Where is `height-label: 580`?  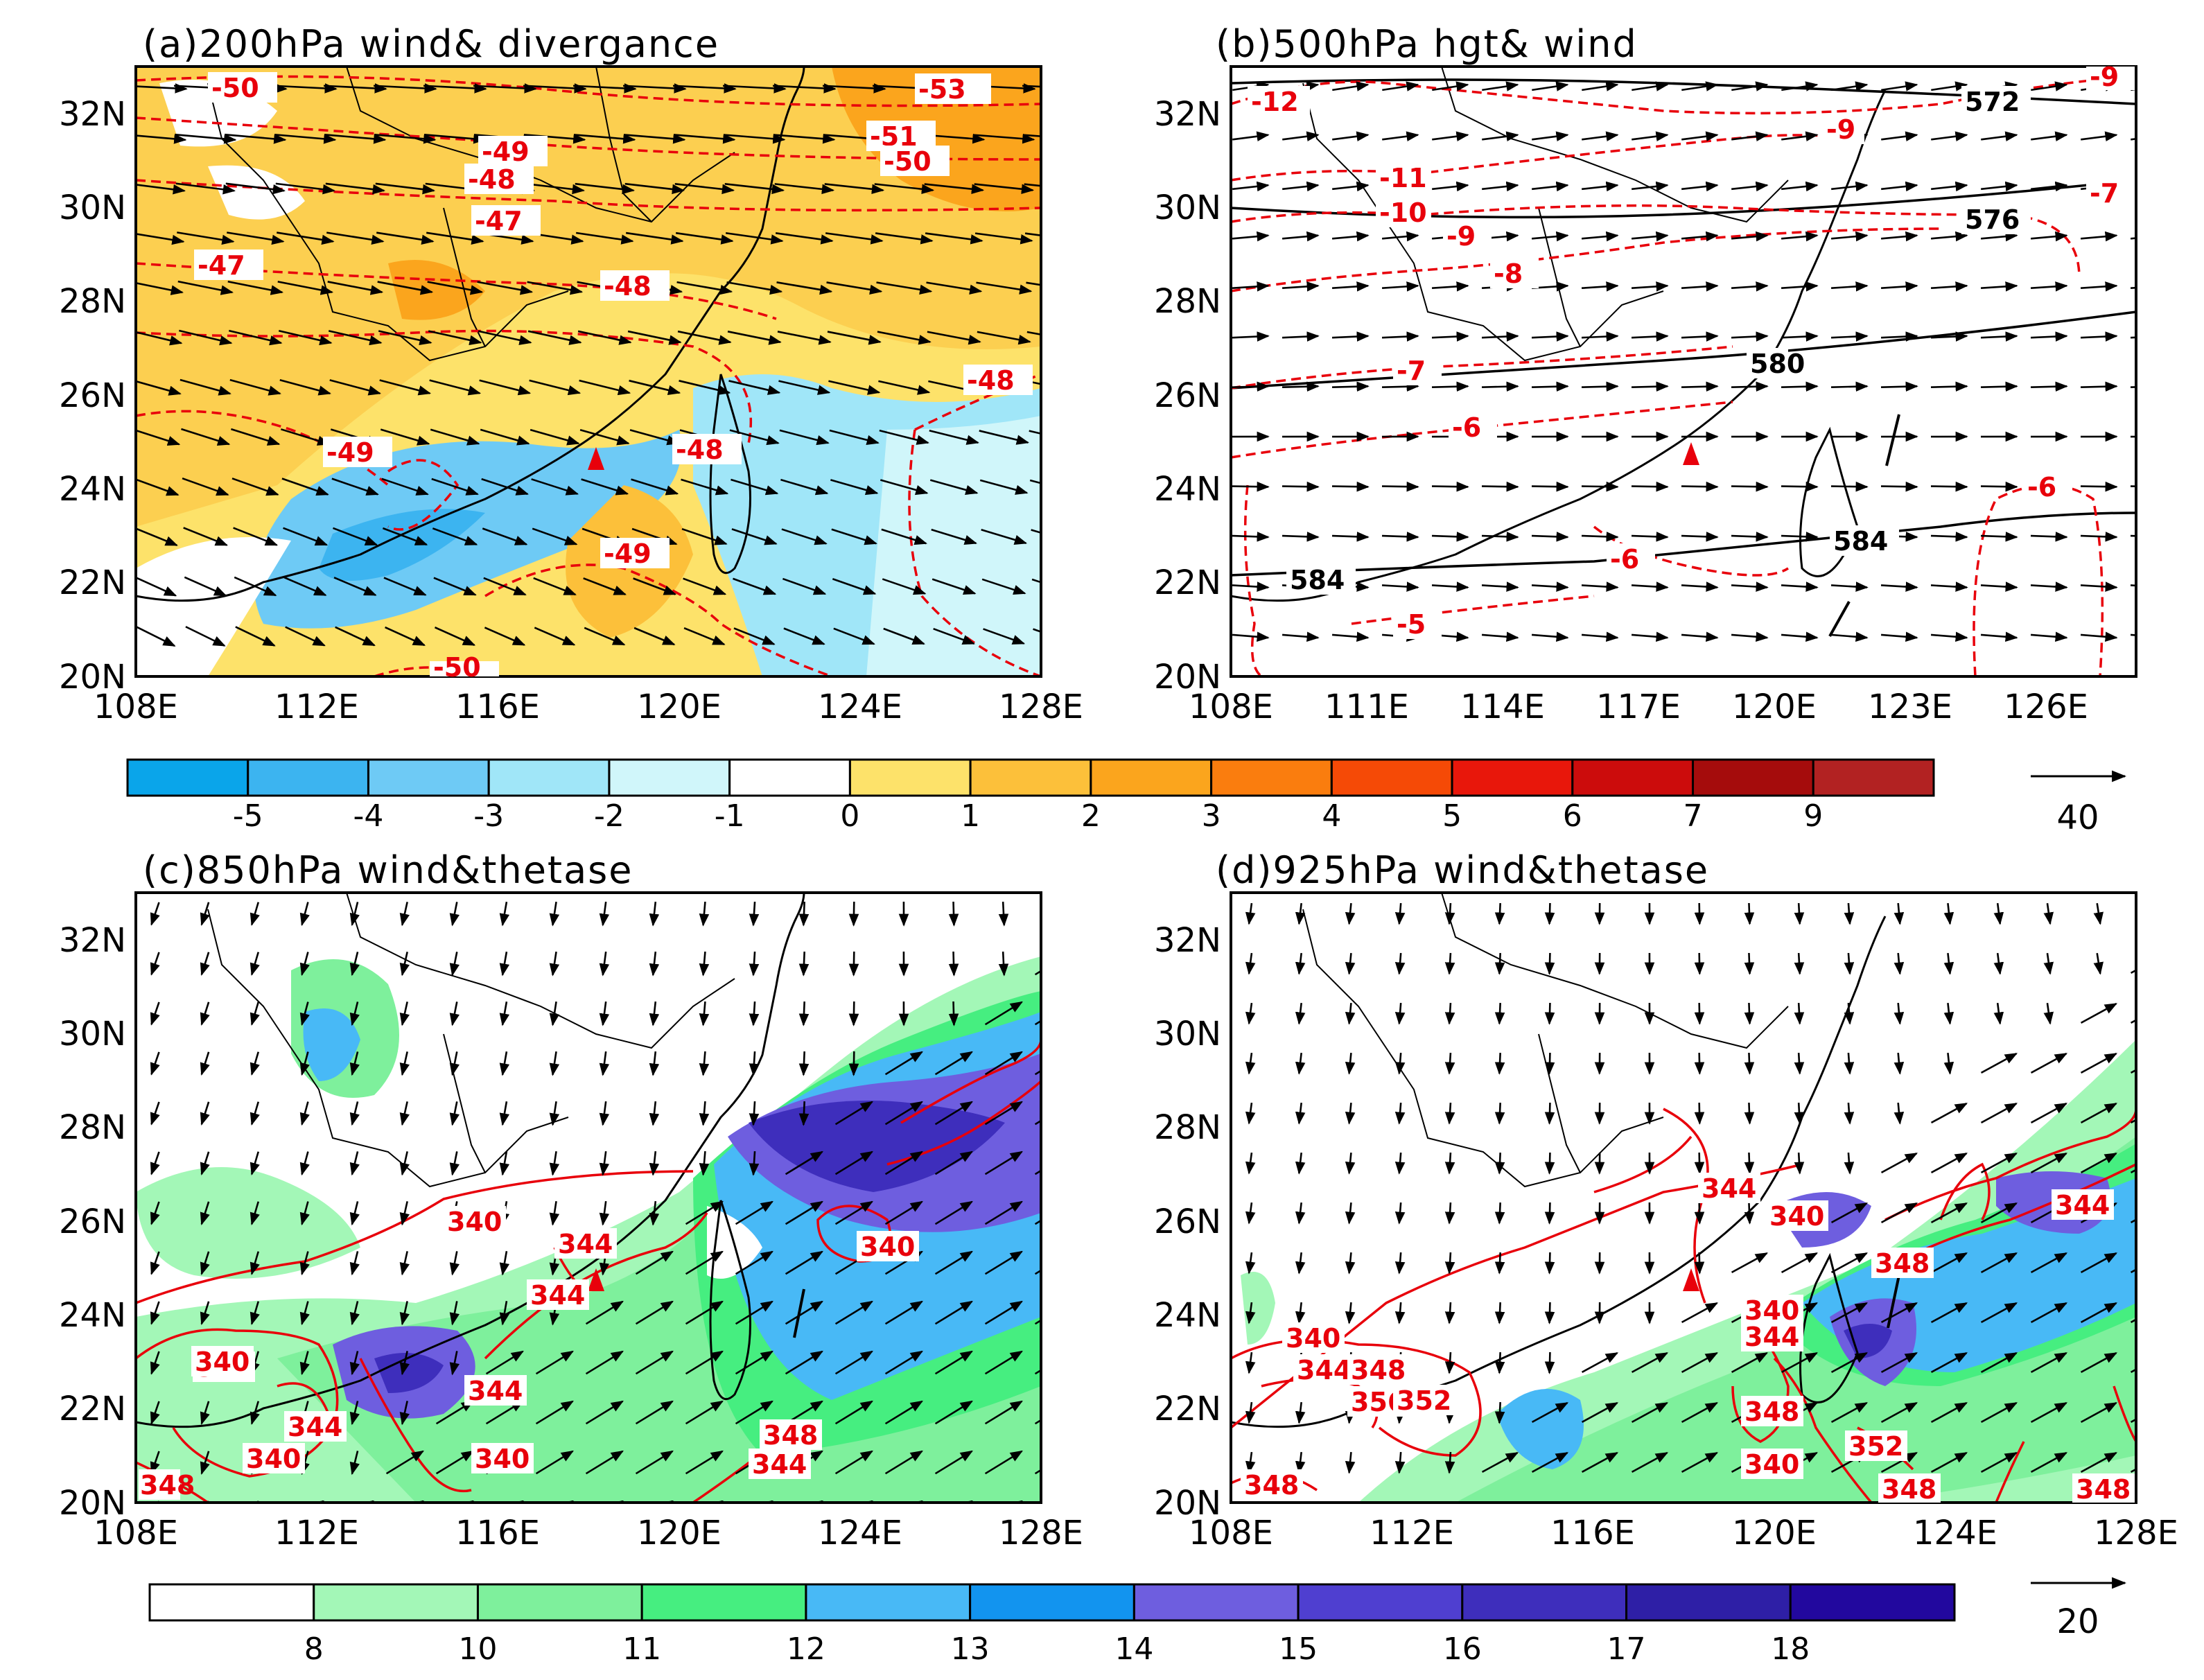
height-label: 580 is located at coordinates (1776, 363).